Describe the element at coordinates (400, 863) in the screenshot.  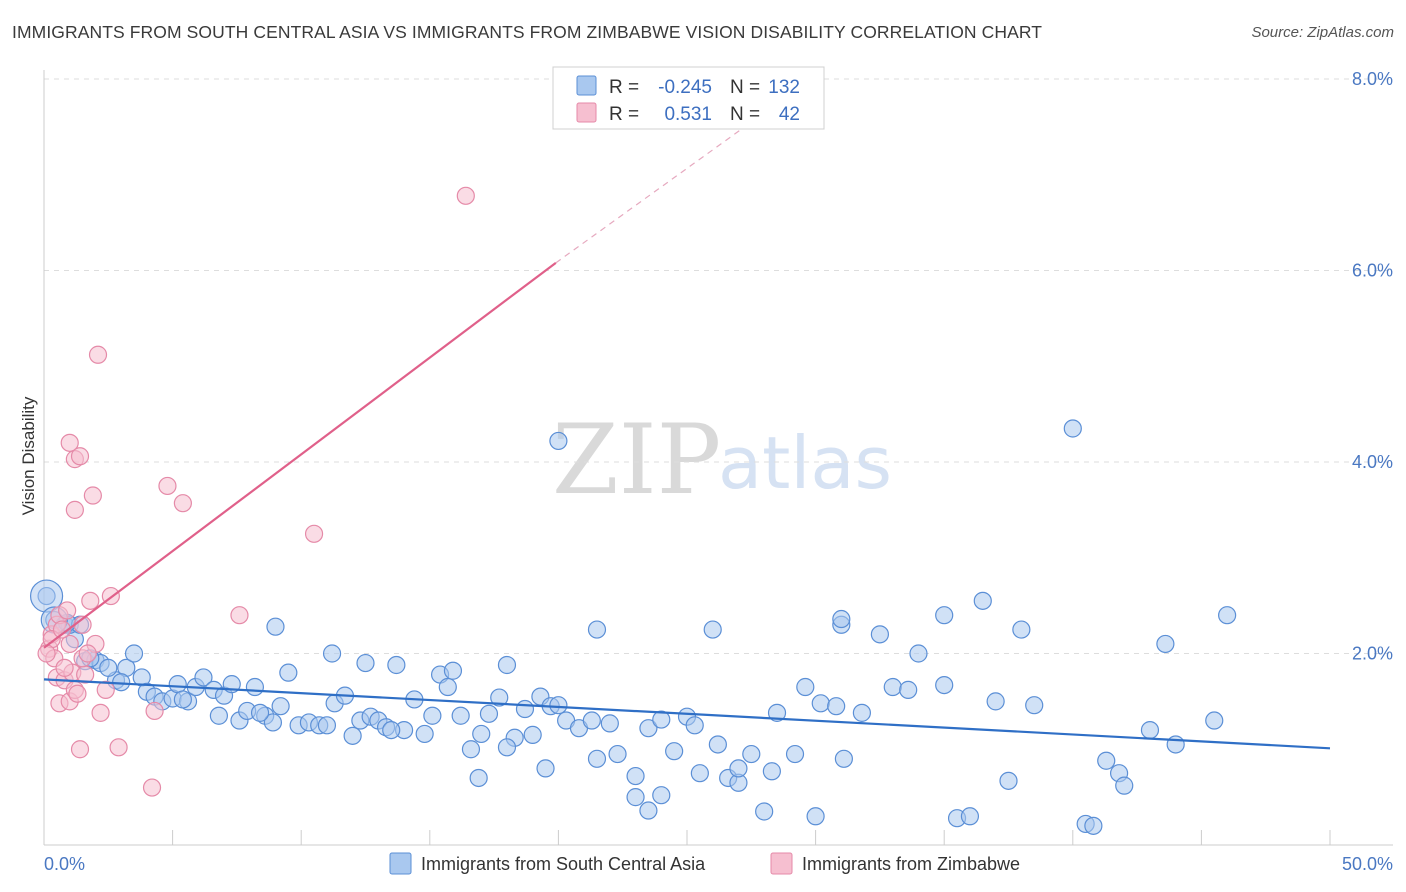
I see `bottom-legend-swatch-blue` at that location.